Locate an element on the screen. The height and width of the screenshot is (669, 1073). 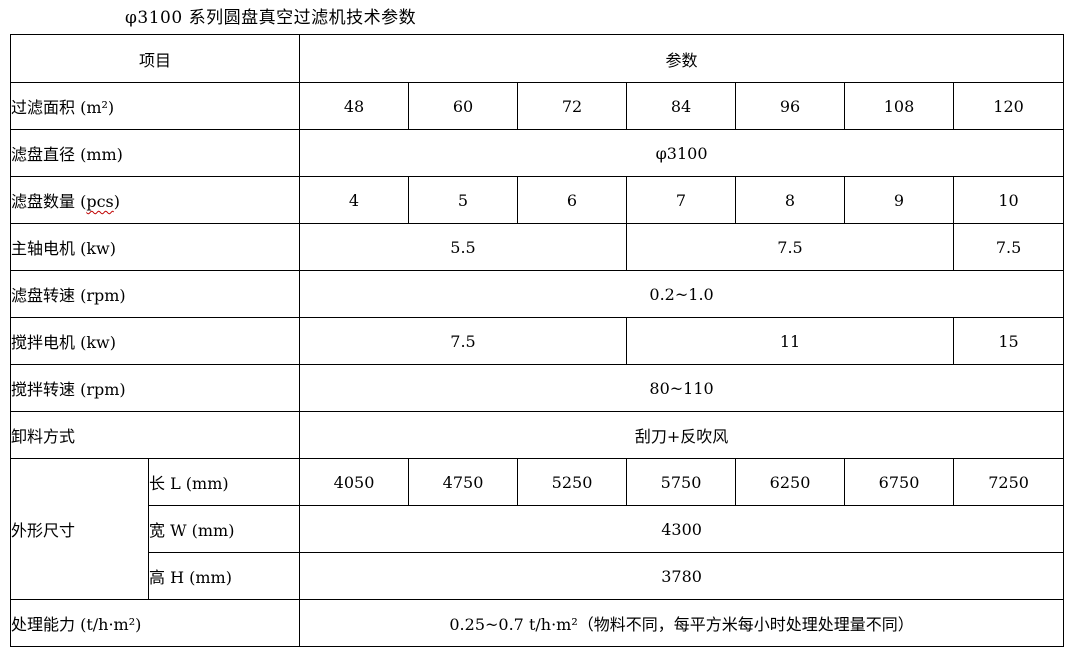
value-cell: 7250 is located at coordinates (1009, 482).